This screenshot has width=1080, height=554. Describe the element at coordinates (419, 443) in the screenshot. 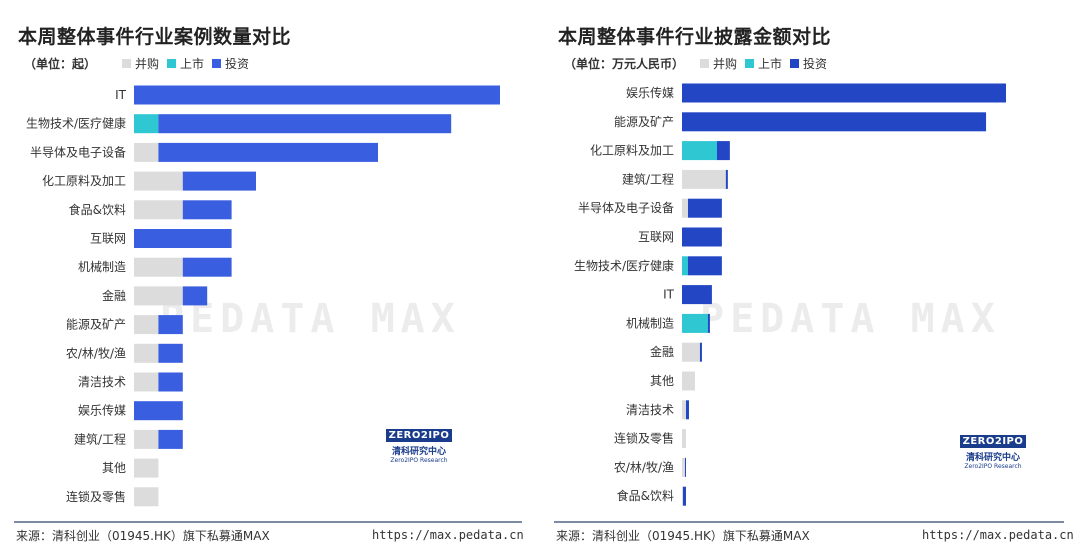

I see `zero2ipo-logo: ZERO2IPO 清科研究中心 Zero2IPO Research` at that location.